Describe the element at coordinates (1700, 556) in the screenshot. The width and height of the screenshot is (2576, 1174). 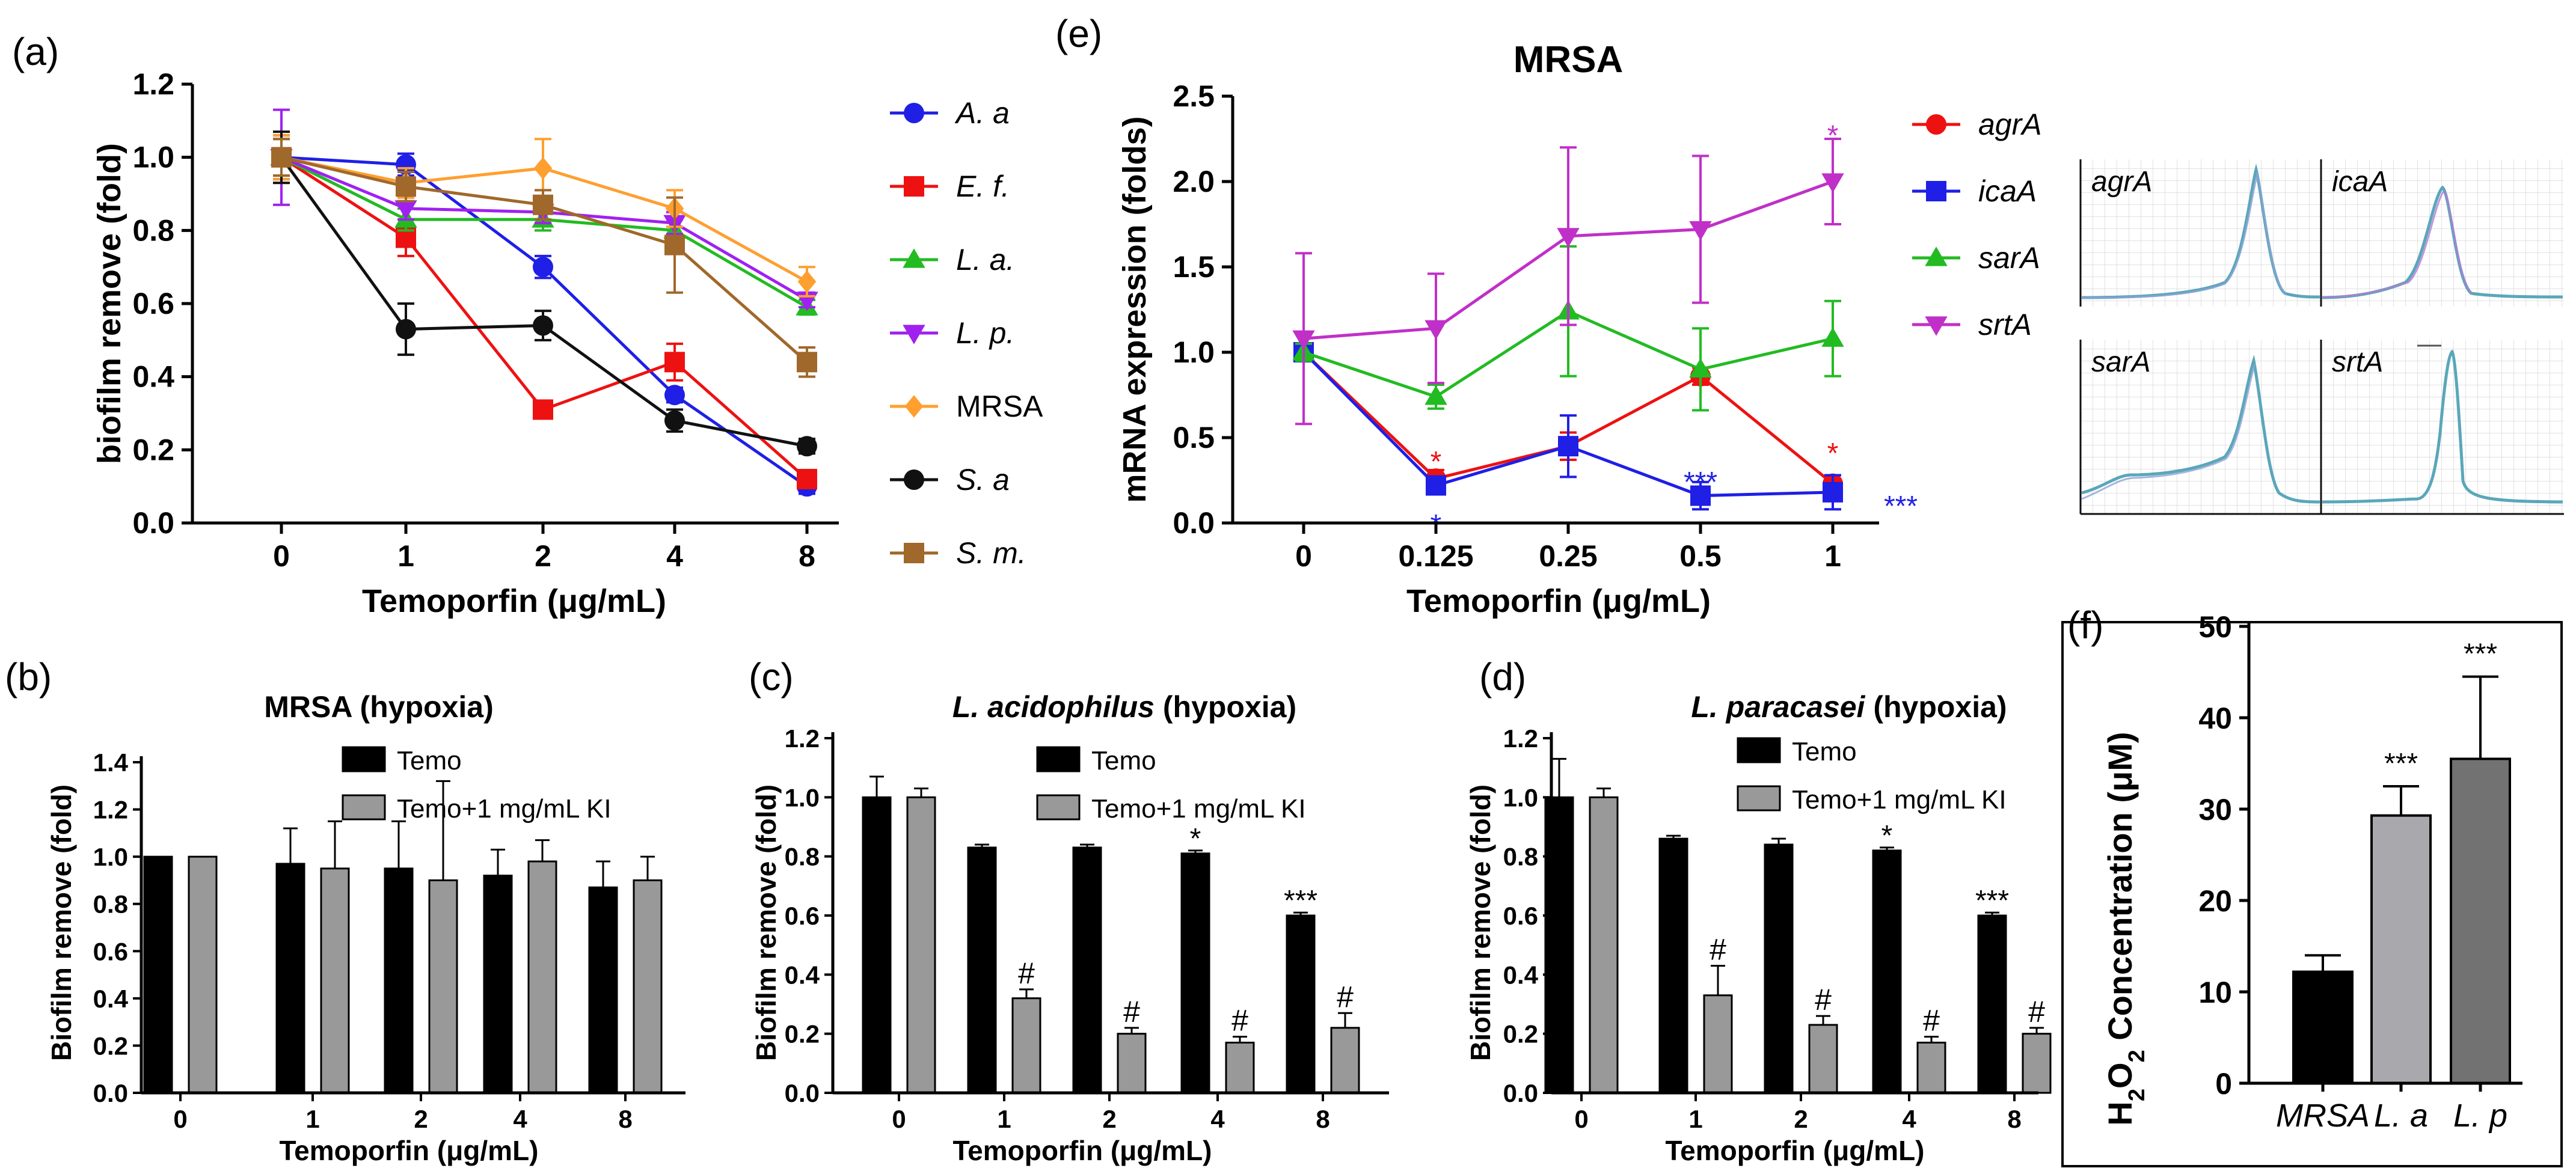
I see `e-xtick-label: 0.5` at that location.